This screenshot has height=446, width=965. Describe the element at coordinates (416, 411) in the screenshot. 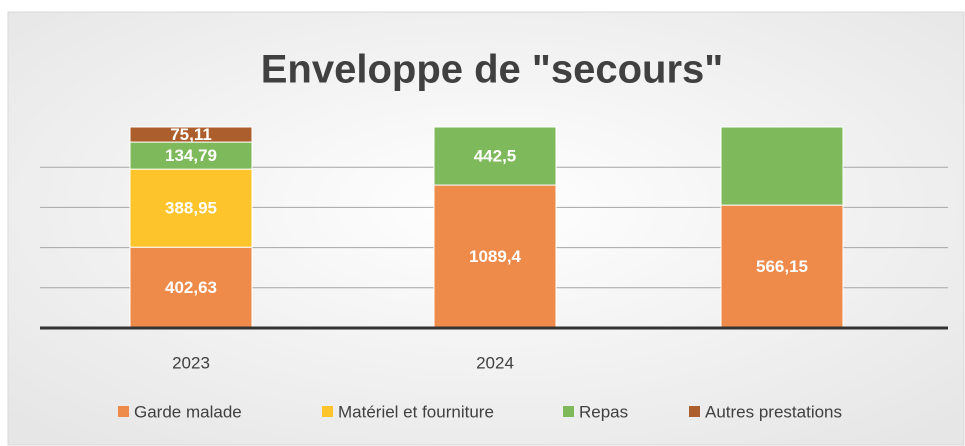

I see `legend-label: Matériel et fourniture` at that location.